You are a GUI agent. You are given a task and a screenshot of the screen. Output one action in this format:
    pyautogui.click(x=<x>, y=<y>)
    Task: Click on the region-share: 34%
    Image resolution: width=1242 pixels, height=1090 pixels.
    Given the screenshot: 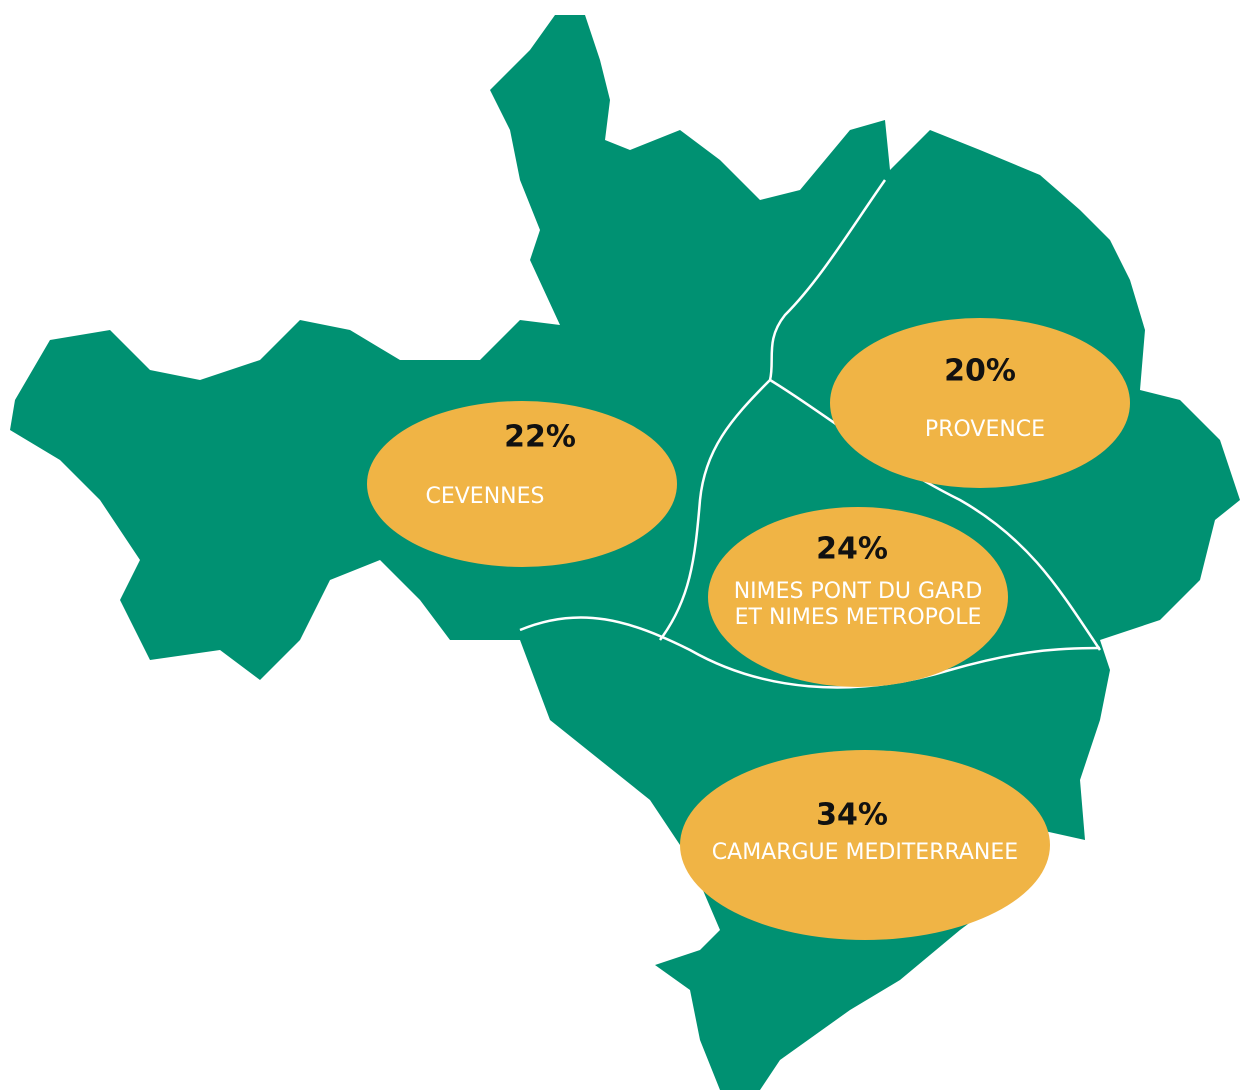 What is the action you would take?
    pyautogui.click(x=852, y=815)
    